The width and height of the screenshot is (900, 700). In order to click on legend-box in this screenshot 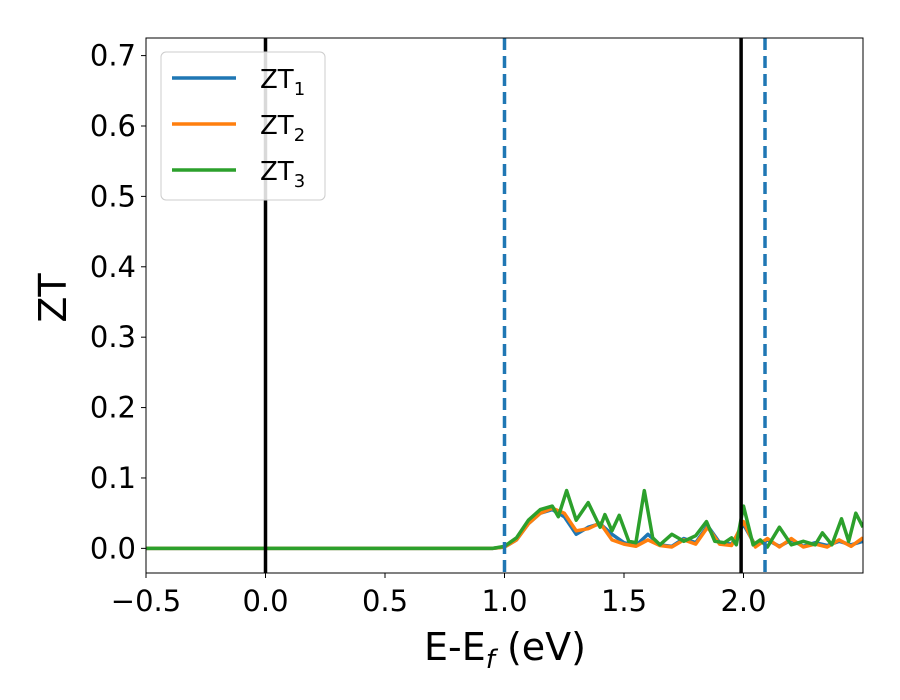, I will do `click(243, 126)`.